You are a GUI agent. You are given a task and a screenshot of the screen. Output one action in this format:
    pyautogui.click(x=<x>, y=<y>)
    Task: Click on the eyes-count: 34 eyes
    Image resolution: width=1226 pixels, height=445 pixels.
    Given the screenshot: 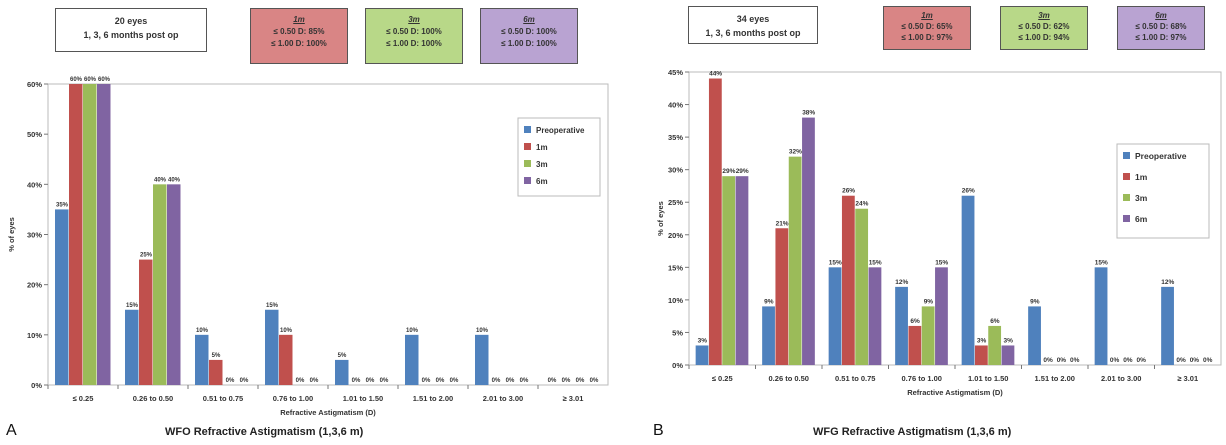 What is the action you would take?
    pyautogui.click(x=753, y=19)
    